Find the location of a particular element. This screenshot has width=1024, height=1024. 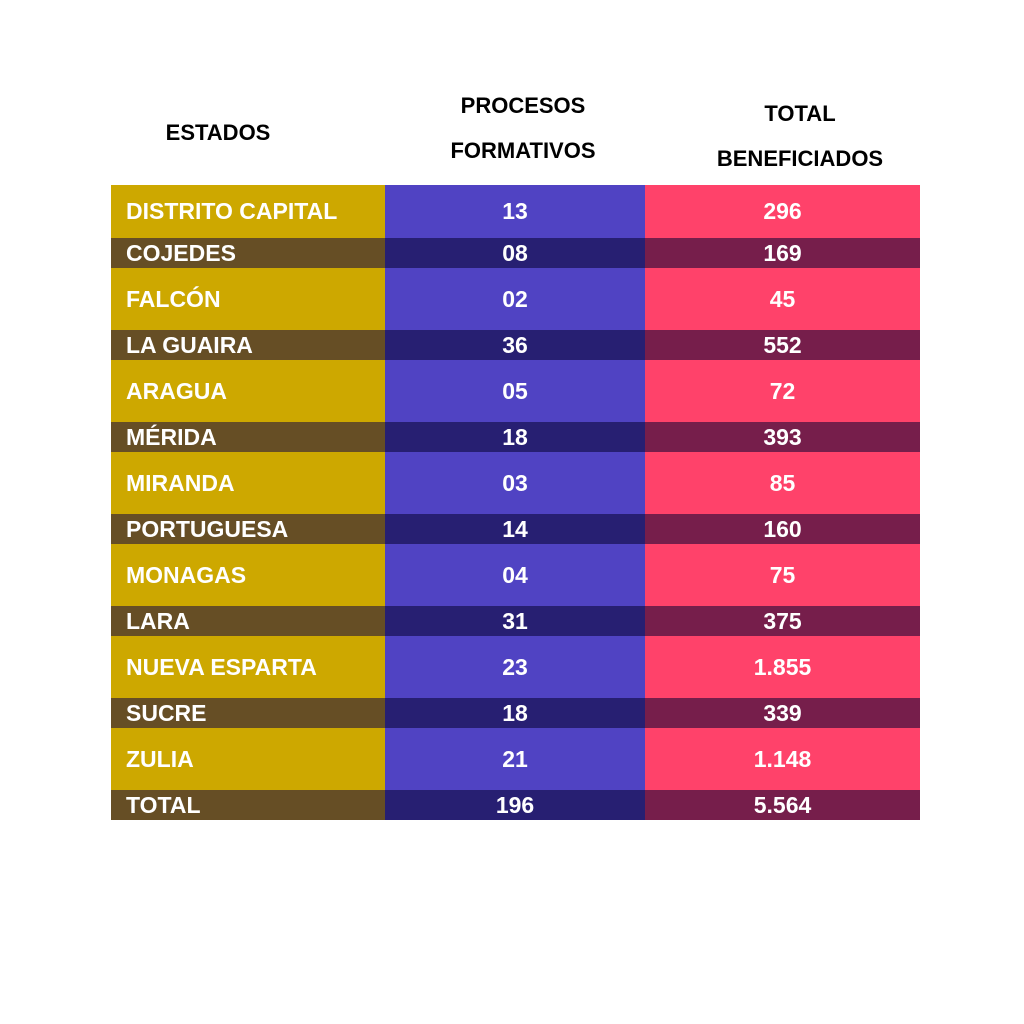

cell-beneficiados: 5.564 is located at coordinates (782, 805).